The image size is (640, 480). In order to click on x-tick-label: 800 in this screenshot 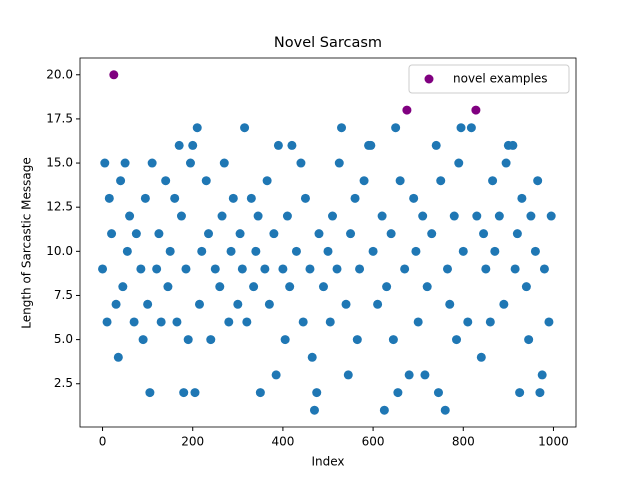, I will do `click(463, 442)`.